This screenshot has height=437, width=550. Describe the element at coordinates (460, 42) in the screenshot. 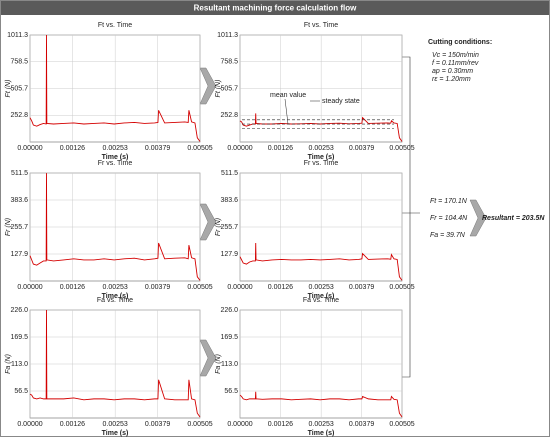

I see `conditions-heading: Cutting conditions:` at that location.